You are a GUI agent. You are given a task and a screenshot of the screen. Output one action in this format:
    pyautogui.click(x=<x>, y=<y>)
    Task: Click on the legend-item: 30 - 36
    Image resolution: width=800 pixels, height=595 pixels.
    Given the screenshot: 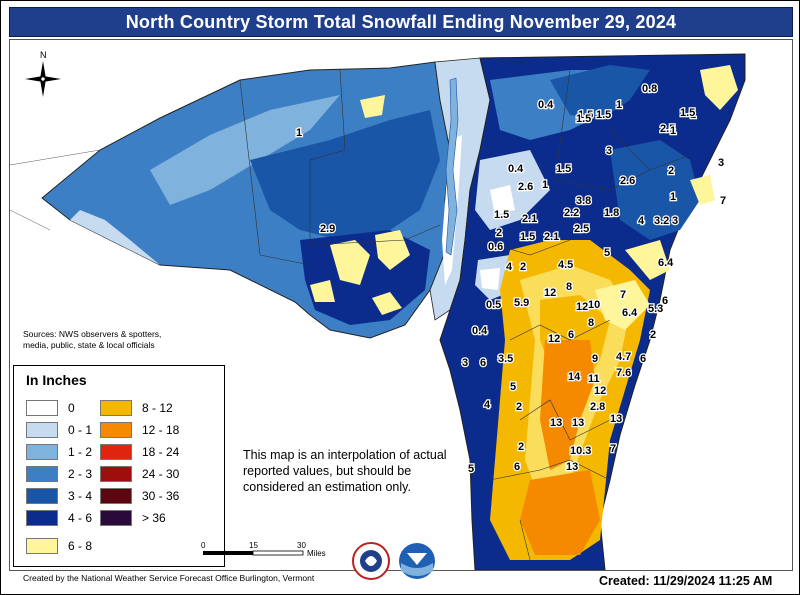 What is the action you would take?
    pyautogui.click(x=139, y=496)
    